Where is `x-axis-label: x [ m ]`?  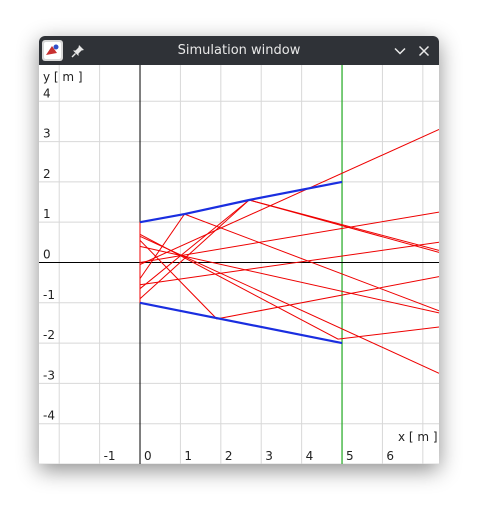
x-axis-label: x [ m ] is located at coordinates (418, 437).